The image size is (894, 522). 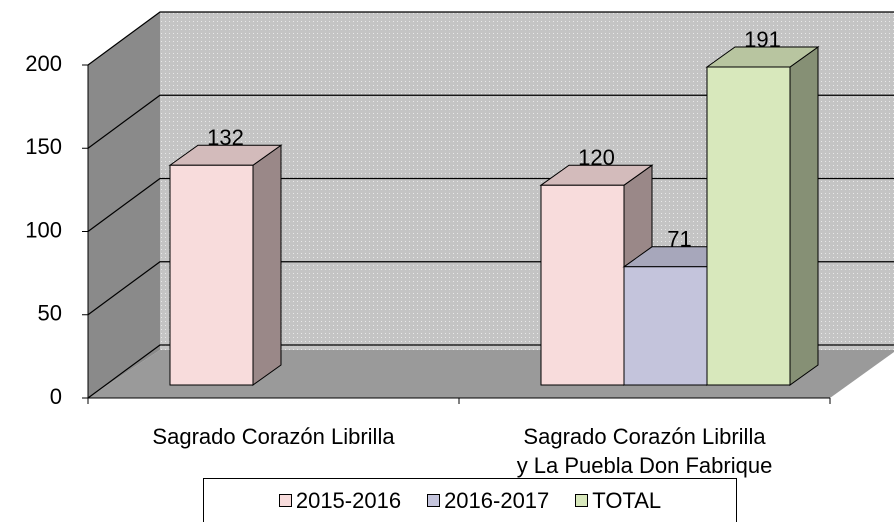 I want to click on legend: 2015-2016 2016-2017 TOTAL, so click(x=470, y=500).